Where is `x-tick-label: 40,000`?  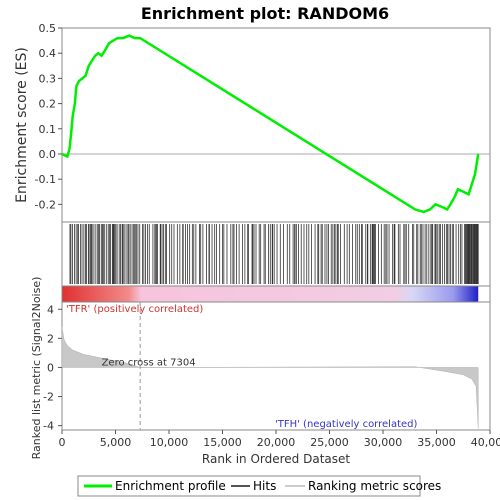
x-tick-label: 40,000 is located at coordinates (485, 442).